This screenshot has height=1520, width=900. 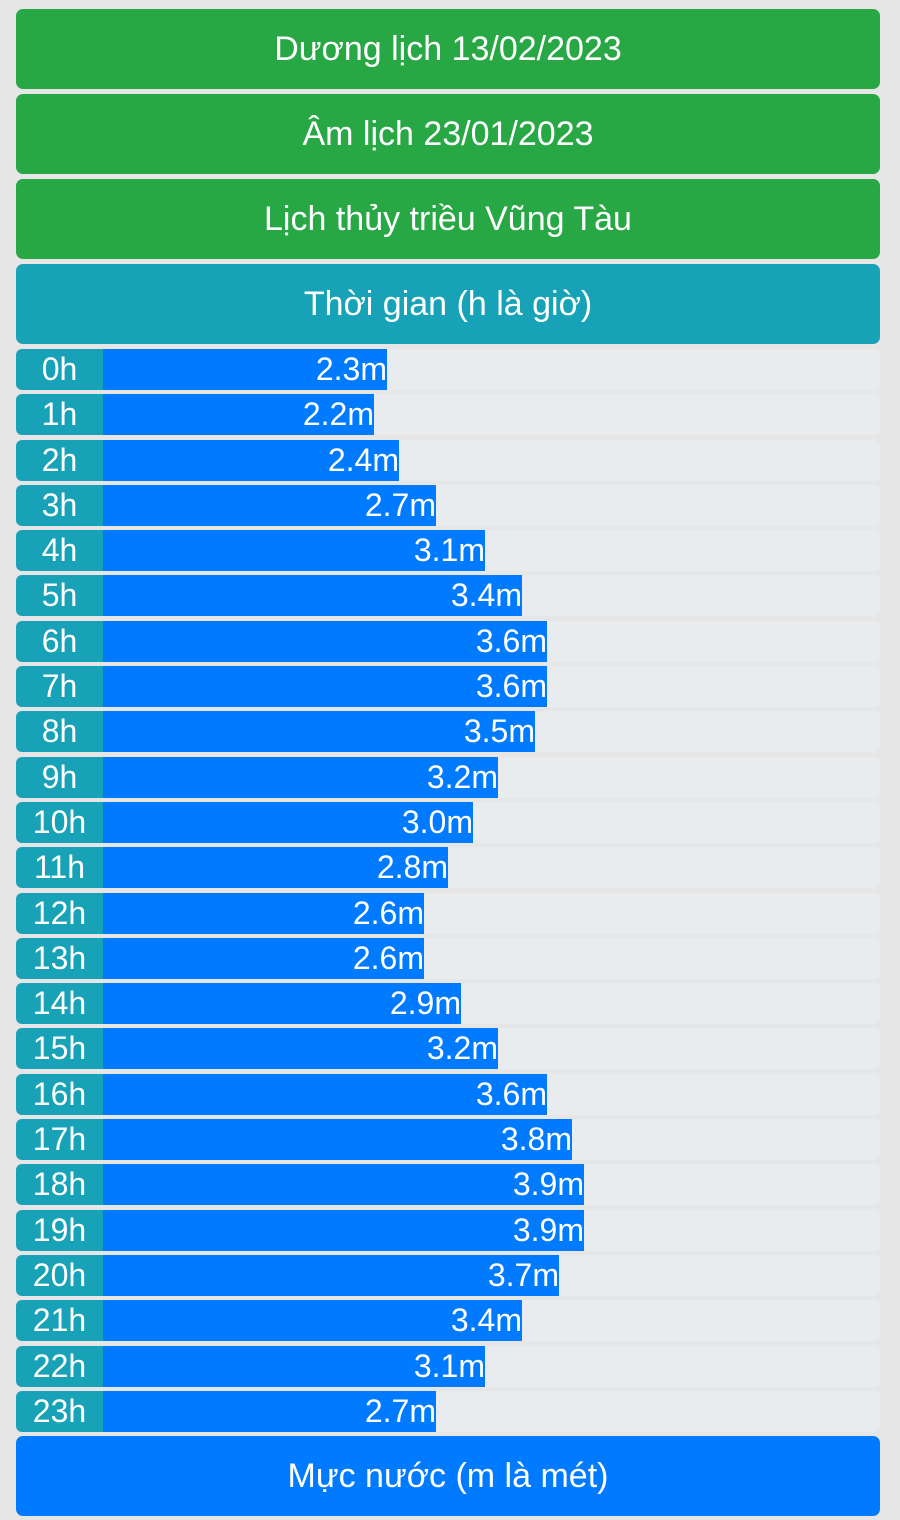 I want to click on hour-label: 11h, so click(x=59, y=868).